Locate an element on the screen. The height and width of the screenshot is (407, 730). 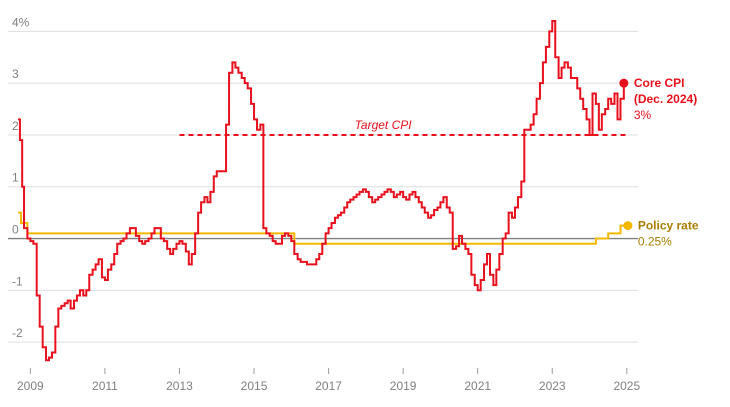
core-cpi-label-line: (Dec. 2024) is located at coordinates (665, 99).